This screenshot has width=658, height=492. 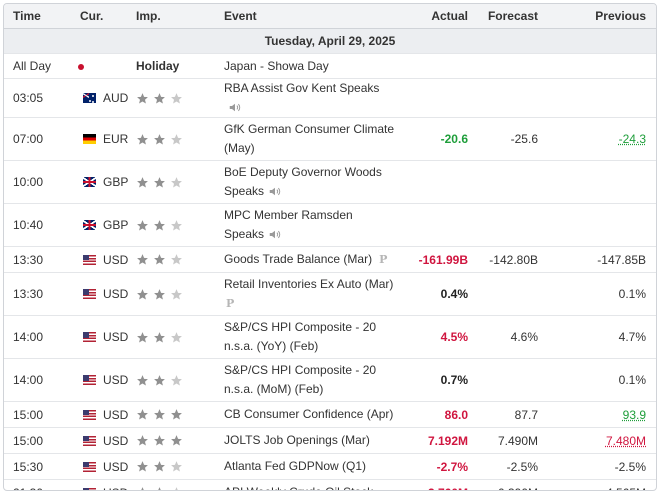 I want to click on event-name-cell: MPC Member Ramsden Speaks, so click(x=313, y=225).